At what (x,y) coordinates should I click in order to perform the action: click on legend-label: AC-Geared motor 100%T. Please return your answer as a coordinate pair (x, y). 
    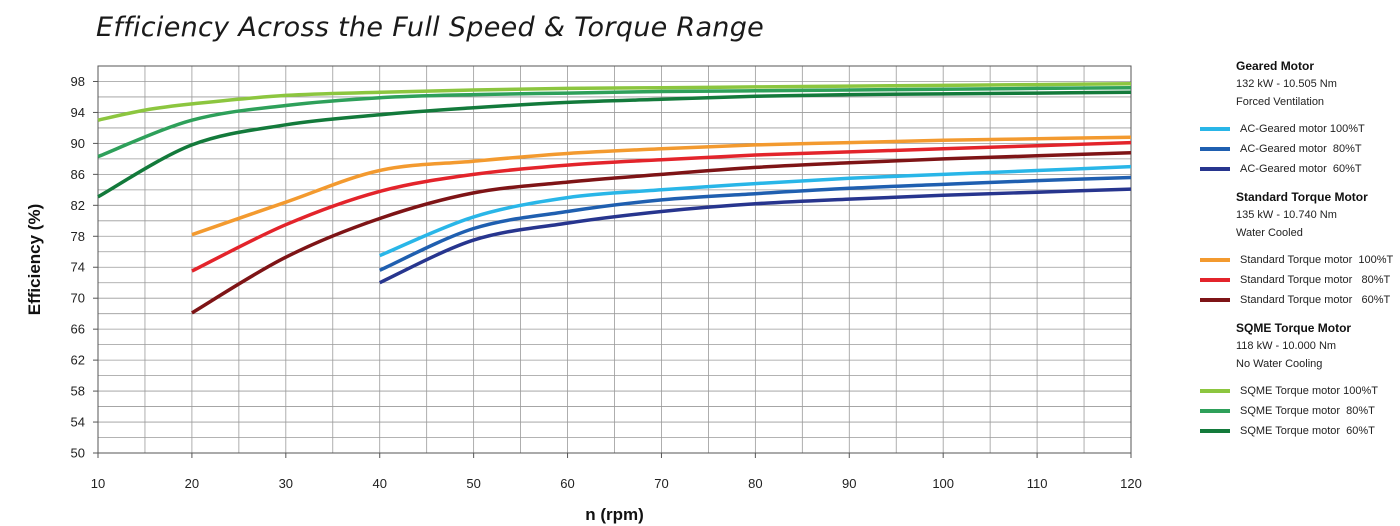
    Looking at the image, I should click on (1302, 129).